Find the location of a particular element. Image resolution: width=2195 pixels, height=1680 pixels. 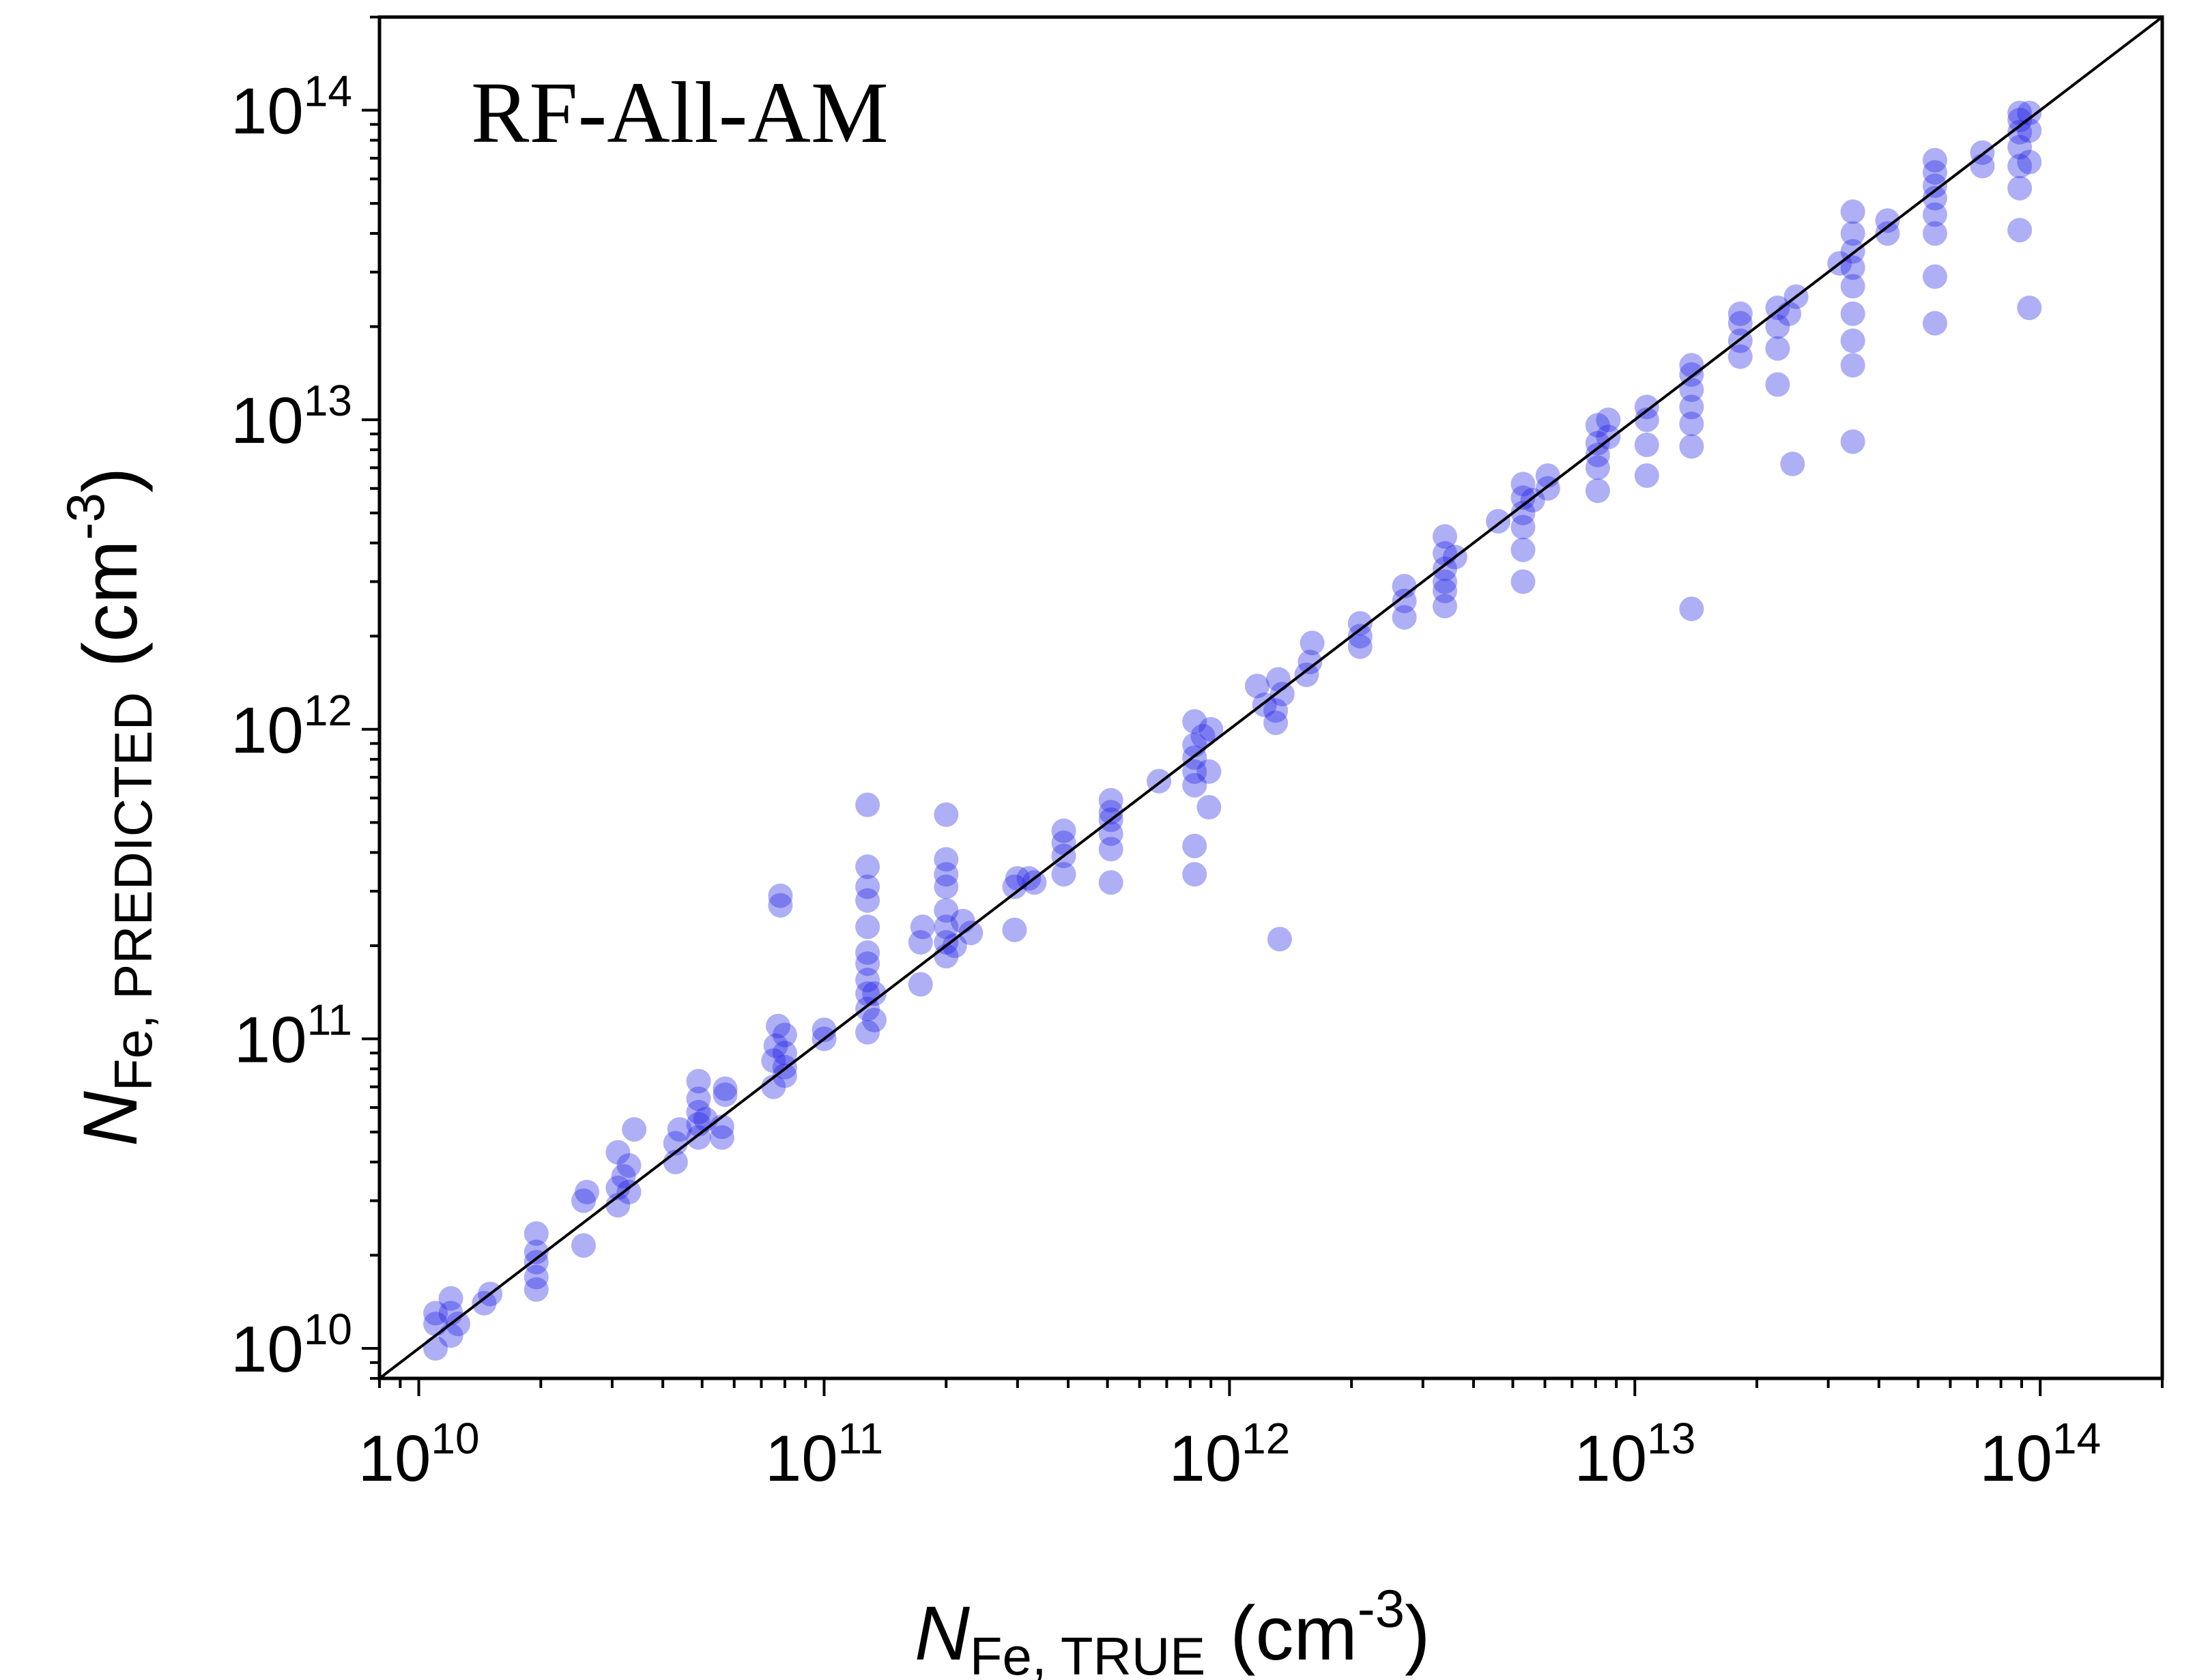

x-tick-label: 1014 is located at coordinates (2040, 1454).